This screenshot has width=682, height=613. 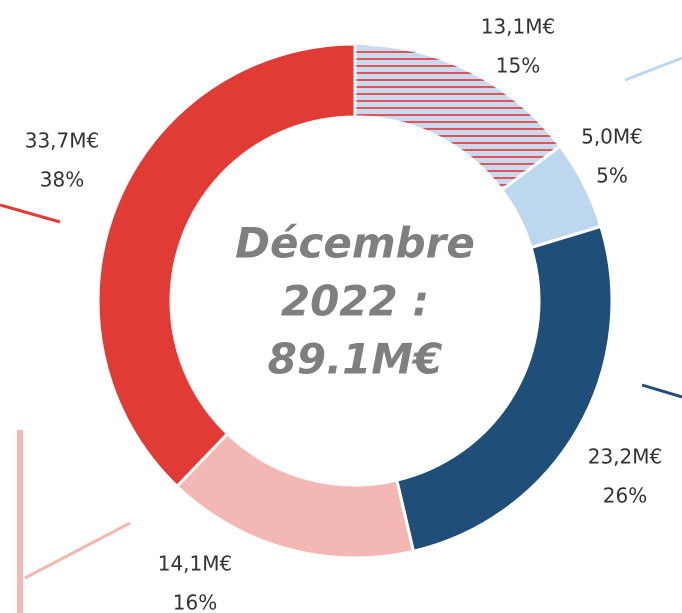 What do you see at coordinates (518, 27) in the screenshot?
I see `value-label: 13,1M€` at bounding box center [518, 27].